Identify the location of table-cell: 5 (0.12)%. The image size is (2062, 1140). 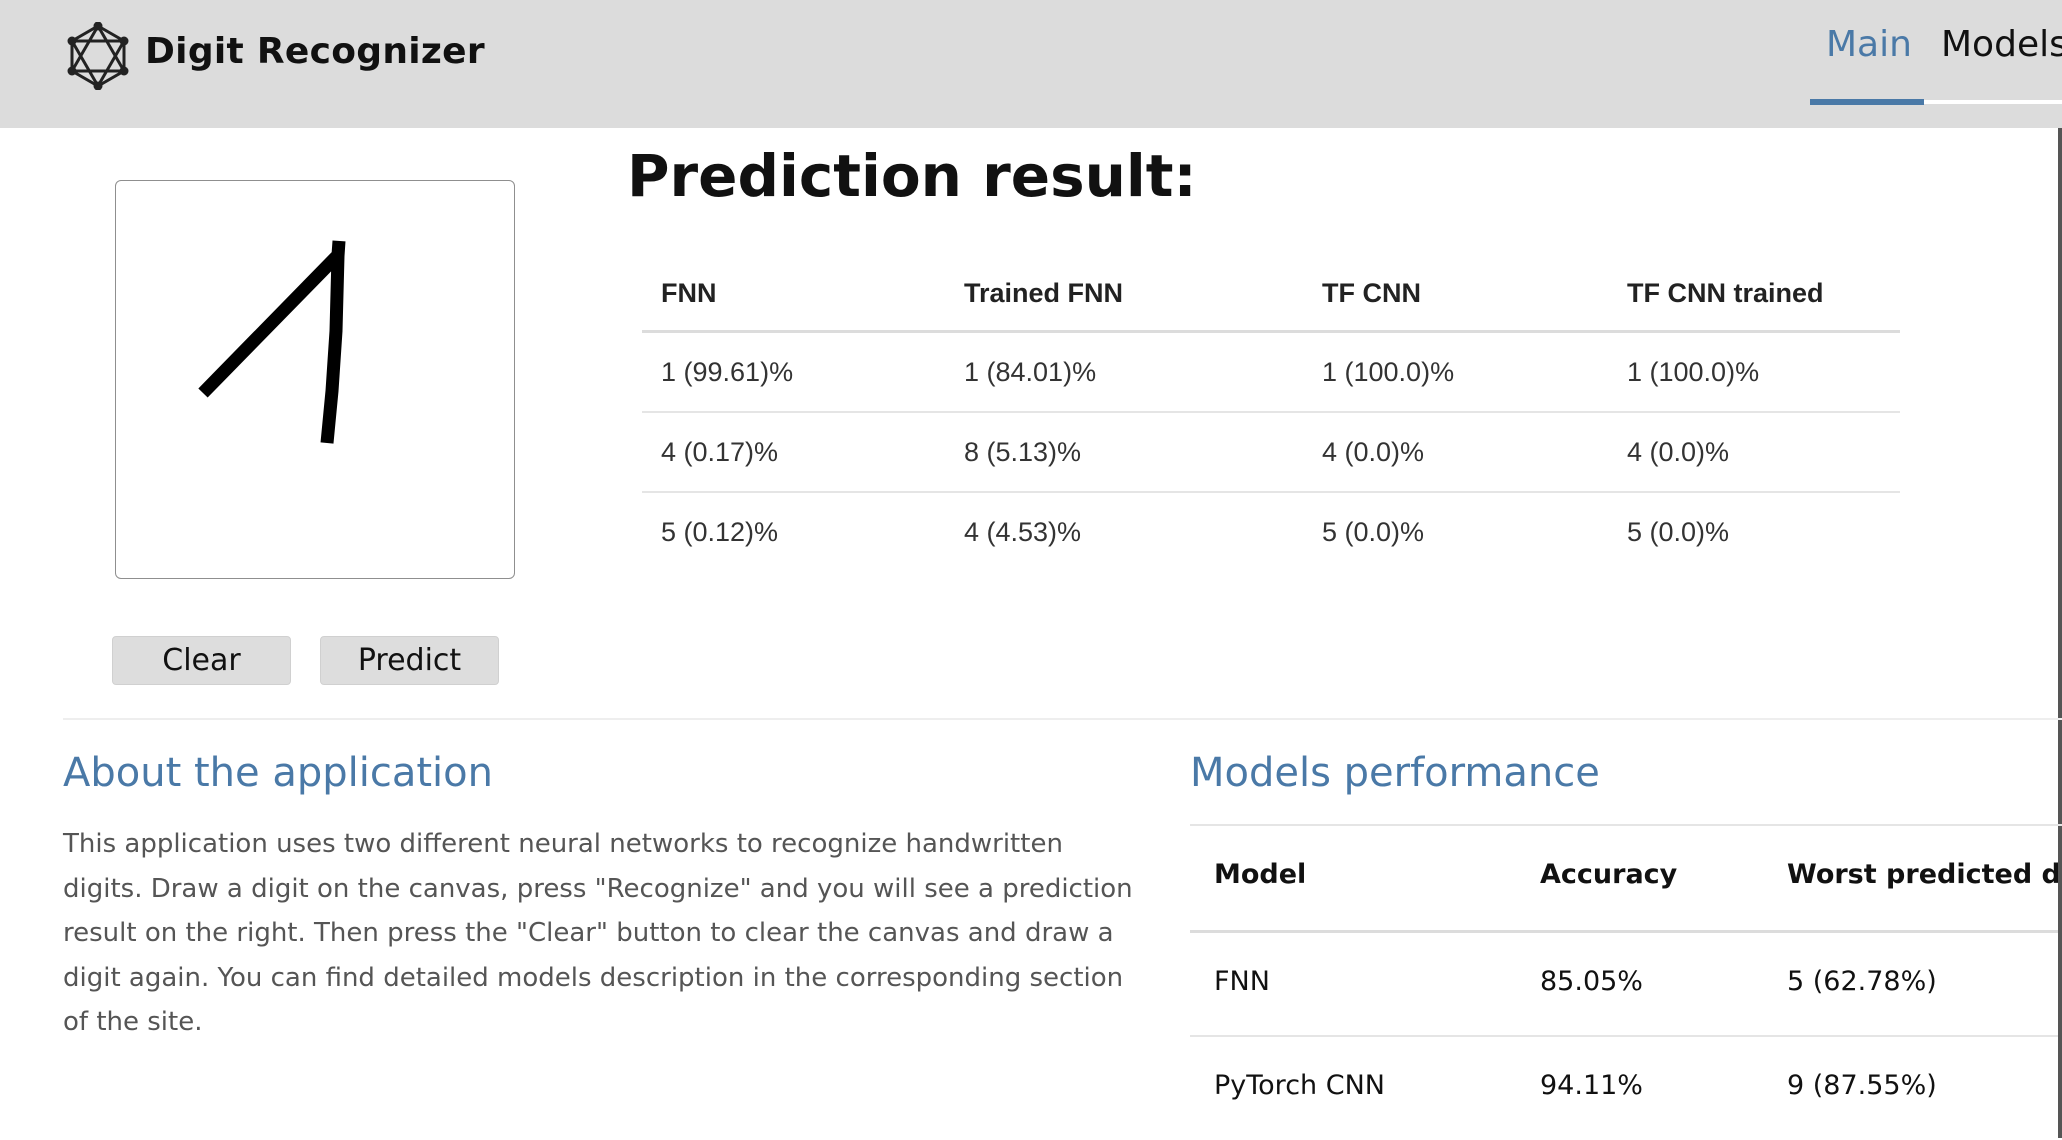
(720, 532).